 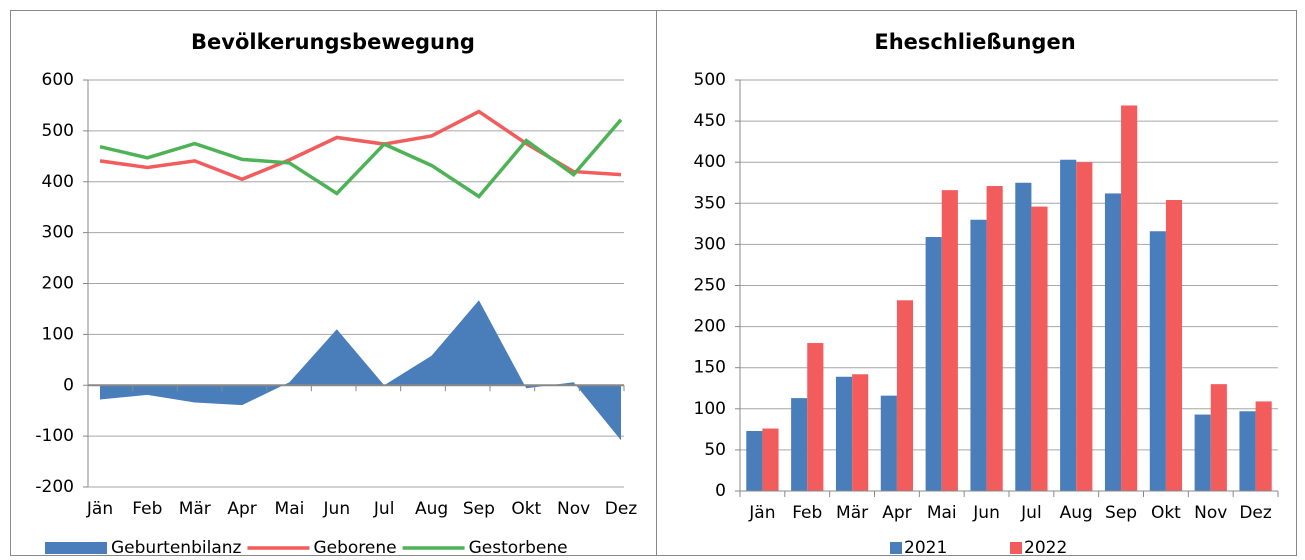 I want to click on y-tick-label: -100, so click(x=54, y=436).